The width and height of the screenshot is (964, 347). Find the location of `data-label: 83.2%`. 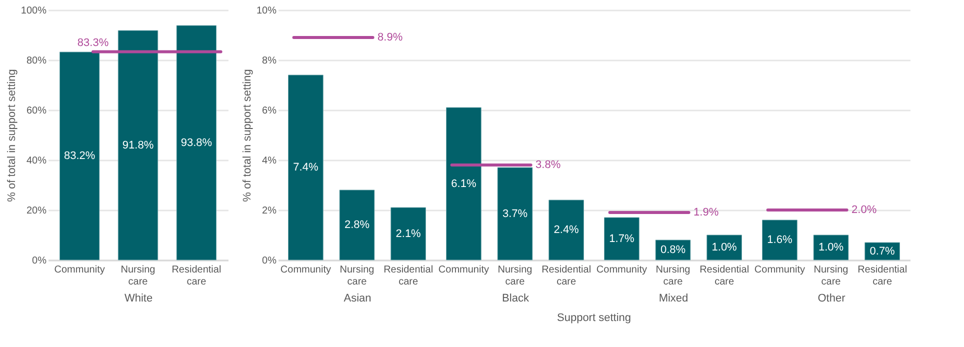

data-label: 83.2% is located at coordinates (80, 156).